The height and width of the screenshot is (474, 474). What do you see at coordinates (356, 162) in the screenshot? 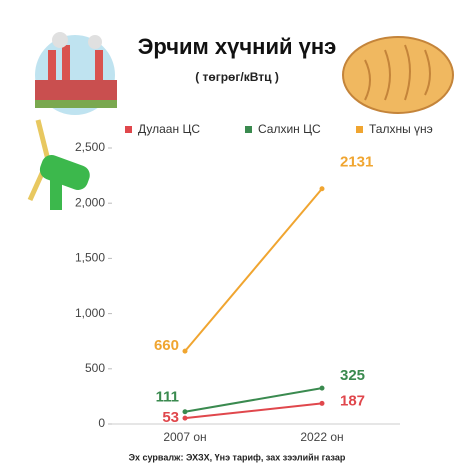
I see `value-label: 2131` at bounding box center [356, 162].